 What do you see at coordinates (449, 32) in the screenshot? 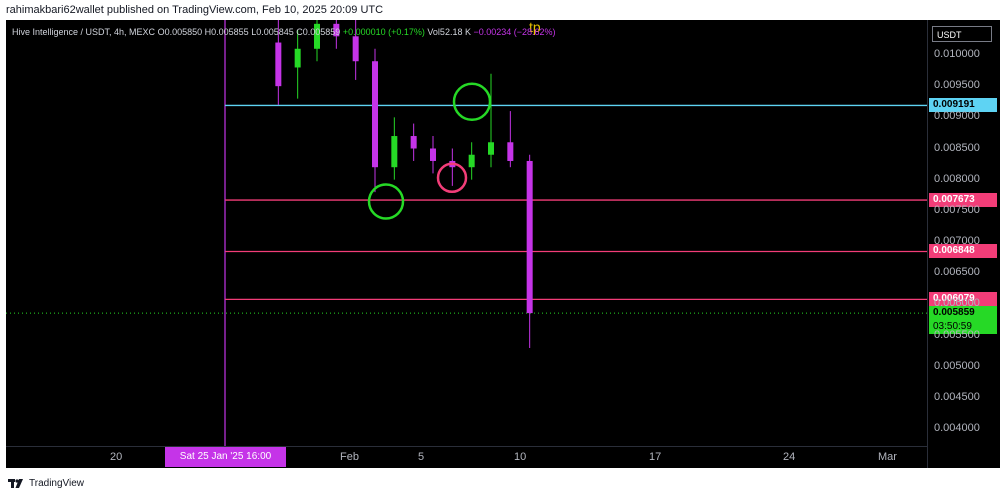
I see `legend-volume: Vol52.18 K` at bounding box center [449, 32].